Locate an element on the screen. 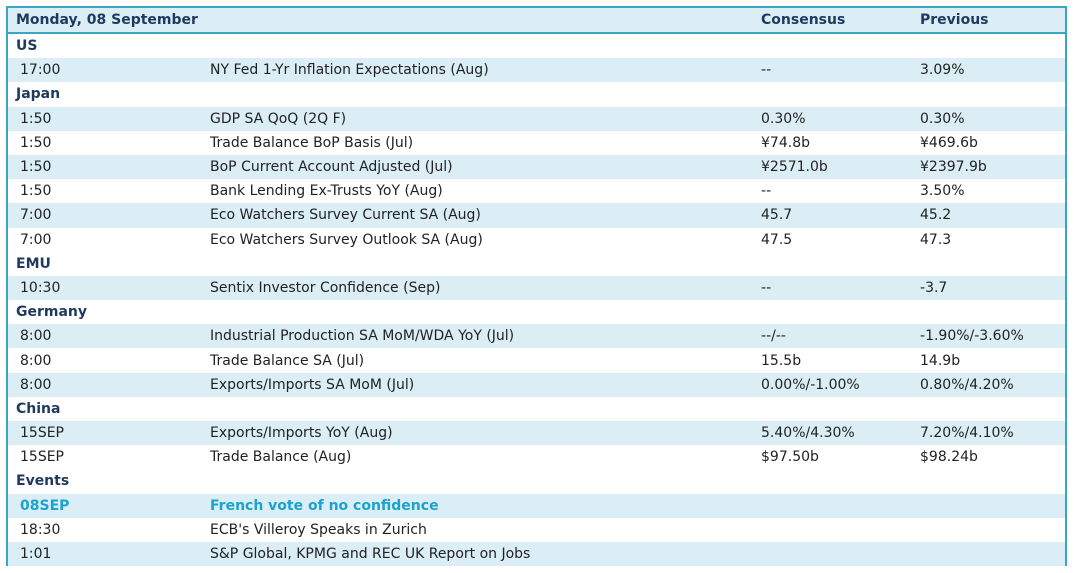  event-cell: BoP Current Account Adjusted (Jul) is located at coordinates (474, 167).